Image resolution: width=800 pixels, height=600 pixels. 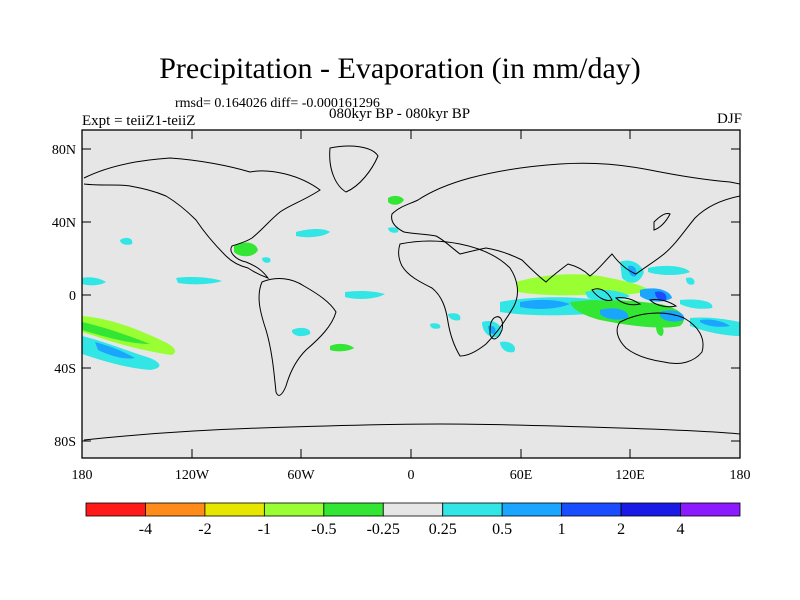 I want to click on lon-label-60e: 60E, so click(x=521, y=475).